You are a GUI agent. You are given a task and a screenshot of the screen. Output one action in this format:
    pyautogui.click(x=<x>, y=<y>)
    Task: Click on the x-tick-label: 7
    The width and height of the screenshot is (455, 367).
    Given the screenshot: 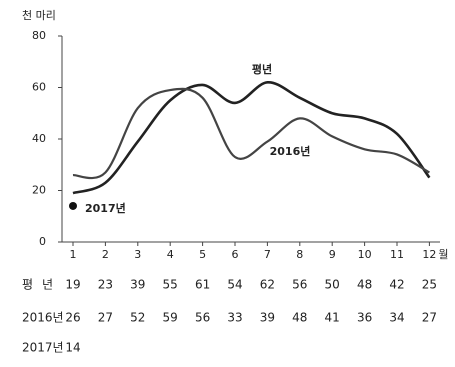 What is the action you would take?
    pyautogui.click(x=267, y=254)
    